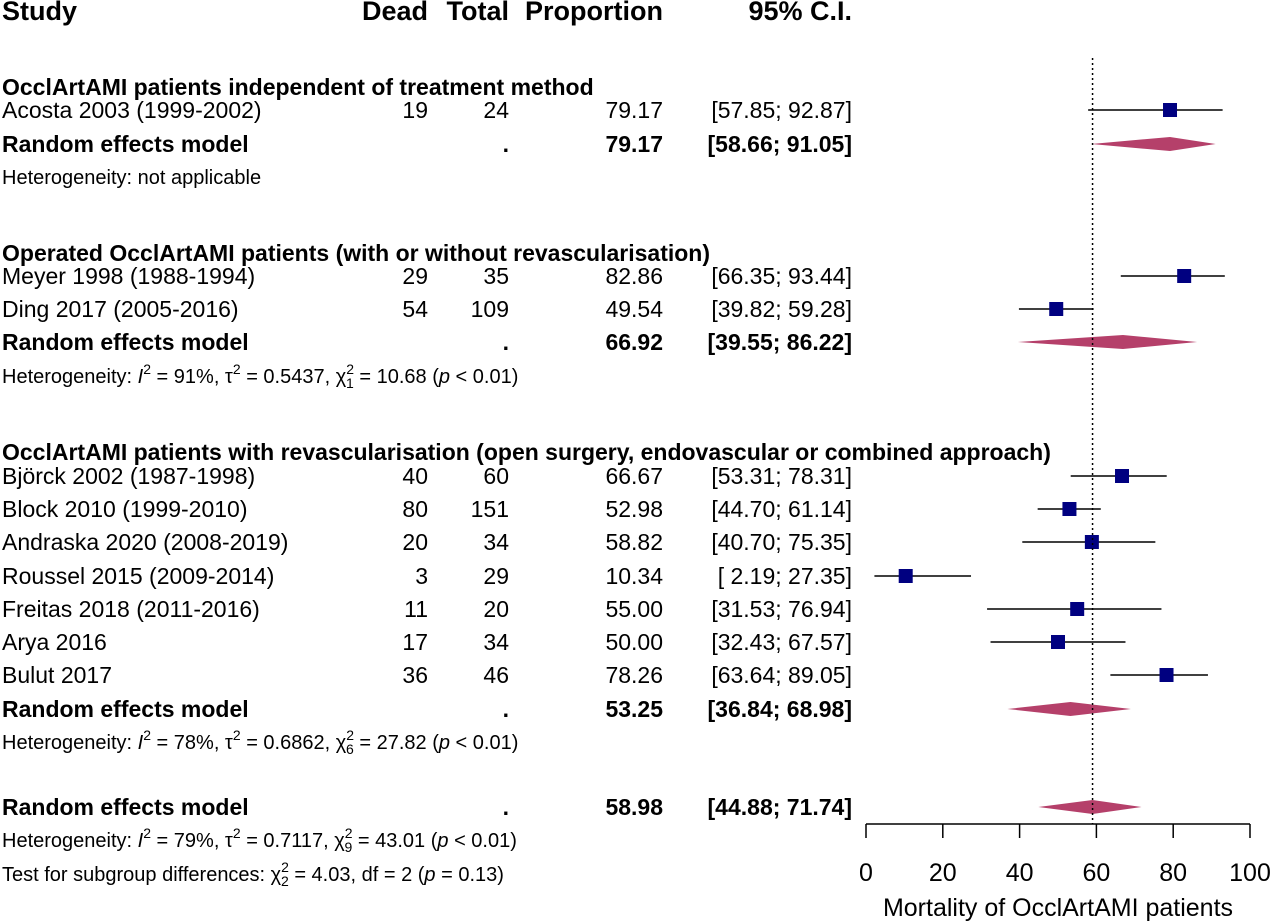 Image resolution: width=1280 pixels, height=923 pixels. What do you see at coordinates (780, 807) in the screenshot?
I see `ci-value: [44.88; 71.74]` at bounding box center [780, 807].